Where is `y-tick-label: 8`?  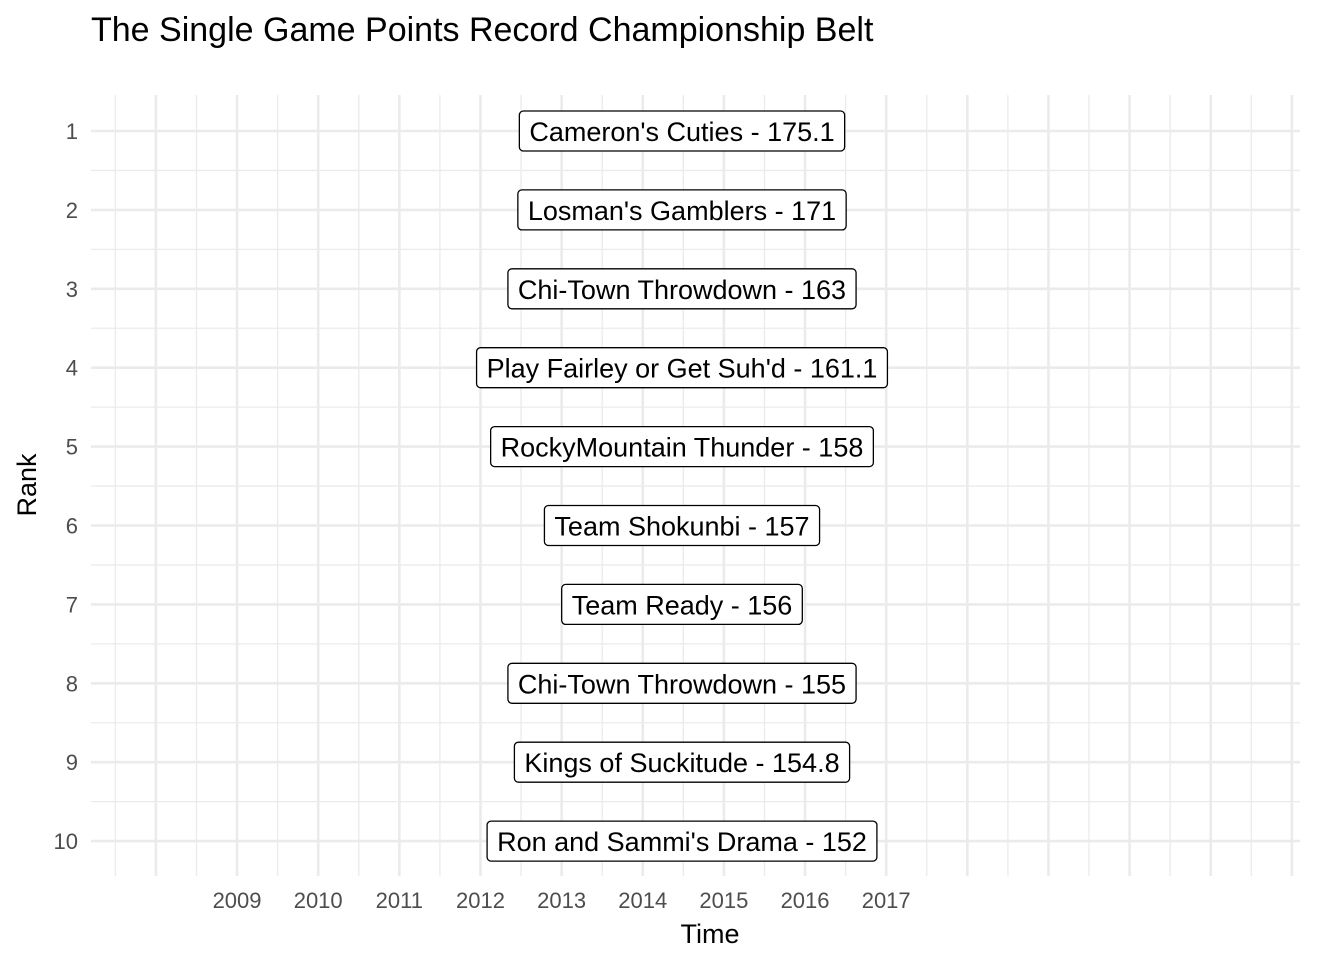
y-tick-label: 8 is located at coordinates (72, 683).